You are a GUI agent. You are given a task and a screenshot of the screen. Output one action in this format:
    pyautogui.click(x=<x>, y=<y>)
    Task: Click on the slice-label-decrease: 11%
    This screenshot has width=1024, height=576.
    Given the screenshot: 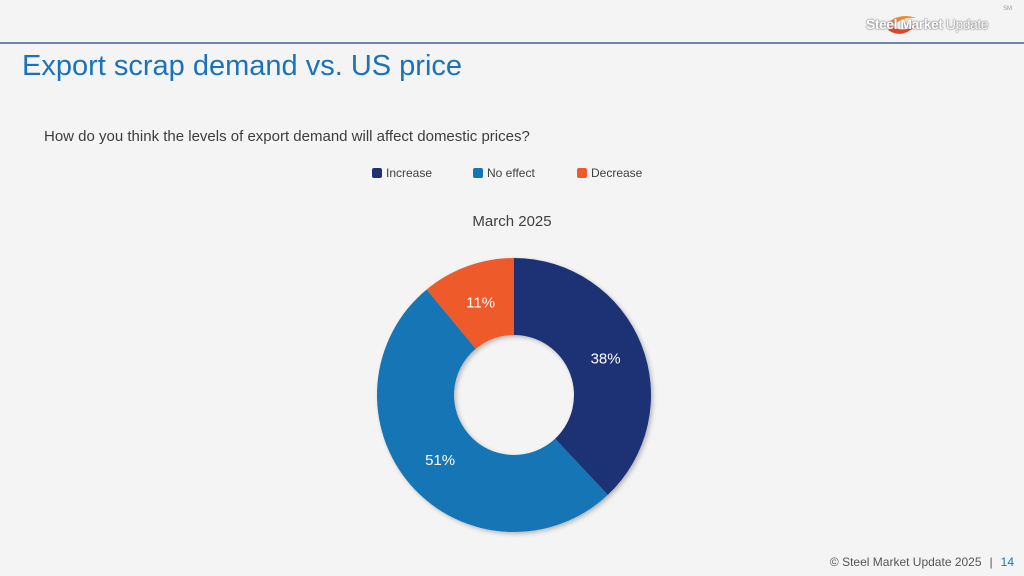 What is the action you would take?
    pyautogui.click(x=480, y=302)
    